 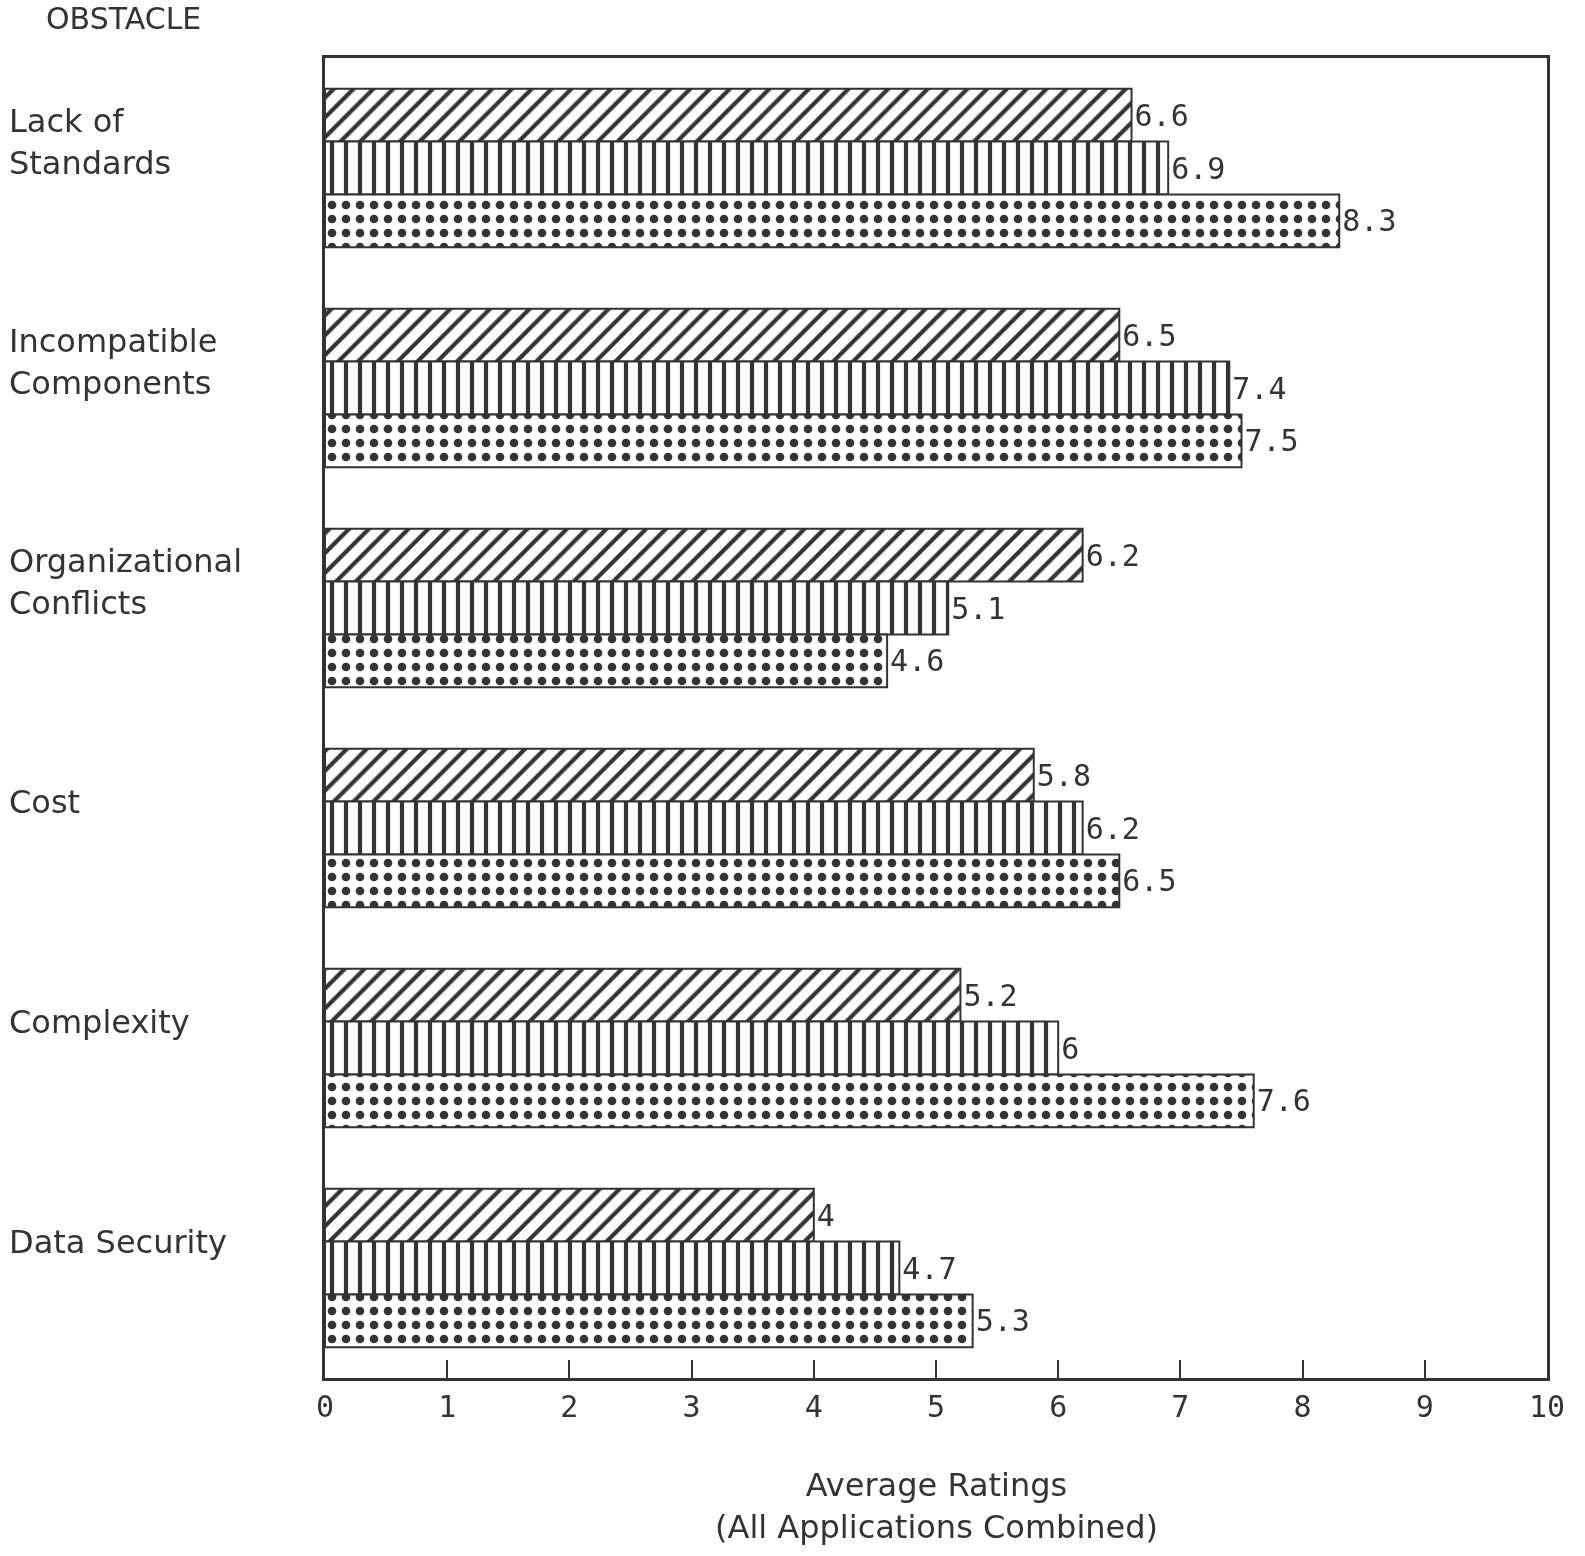 What do you see at coordinates (691, 1406) in the screenshot?
I see `x-tick-label: 3` at bounding box center [691, 1406].